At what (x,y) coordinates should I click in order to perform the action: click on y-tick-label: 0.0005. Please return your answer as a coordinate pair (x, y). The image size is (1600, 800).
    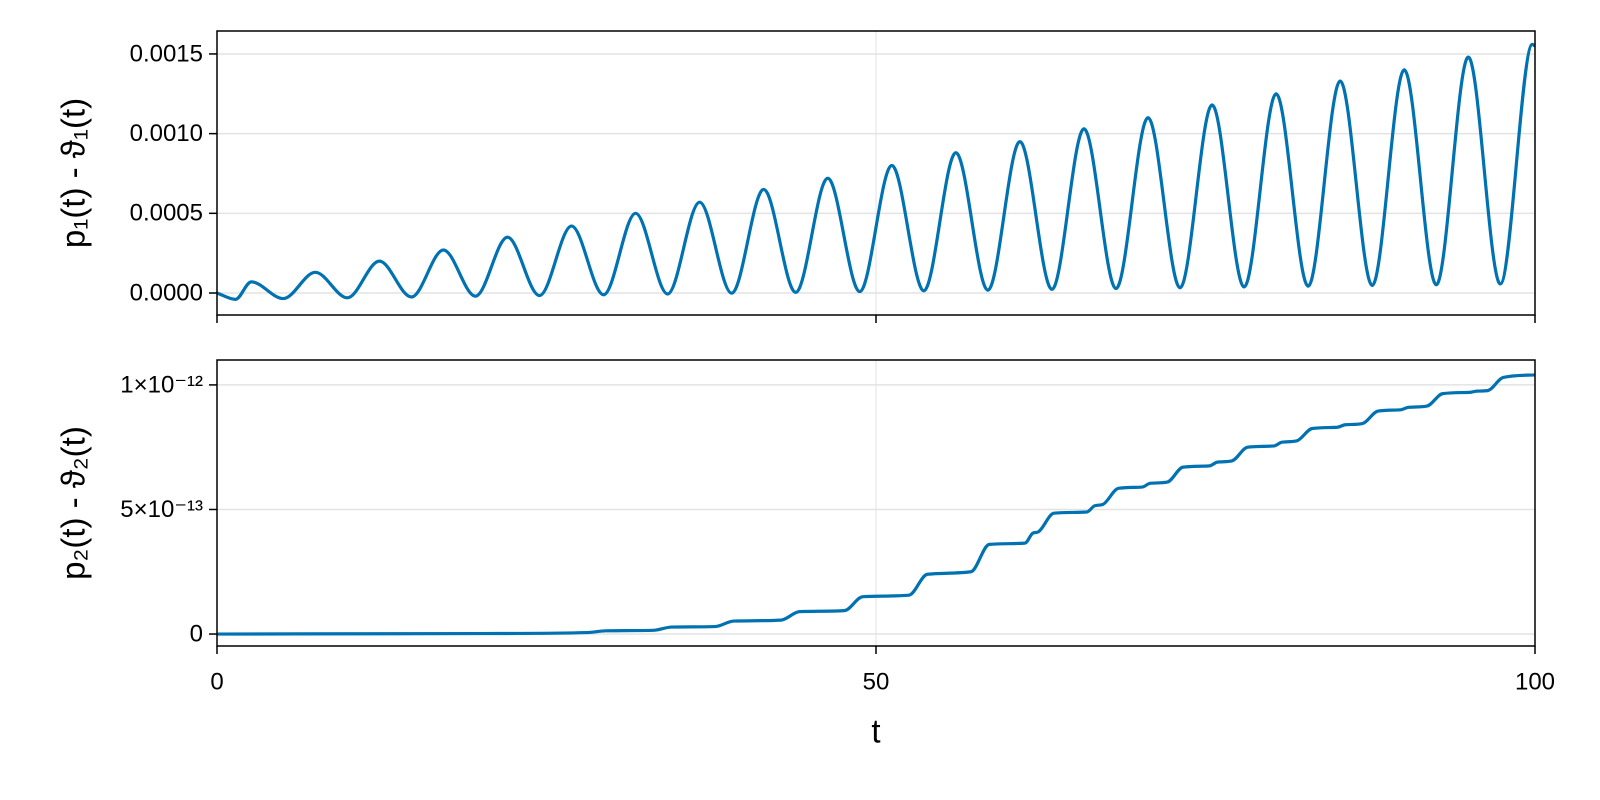
    Looking at the image, I should click on (166, 213).